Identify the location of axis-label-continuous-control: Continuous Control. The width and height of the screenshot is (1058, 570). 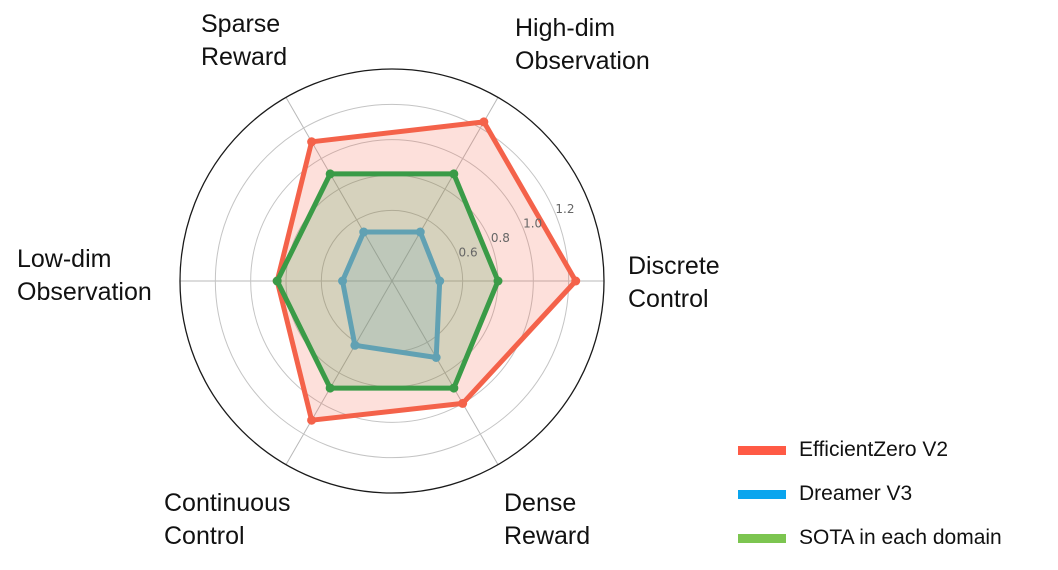
(227, 519).